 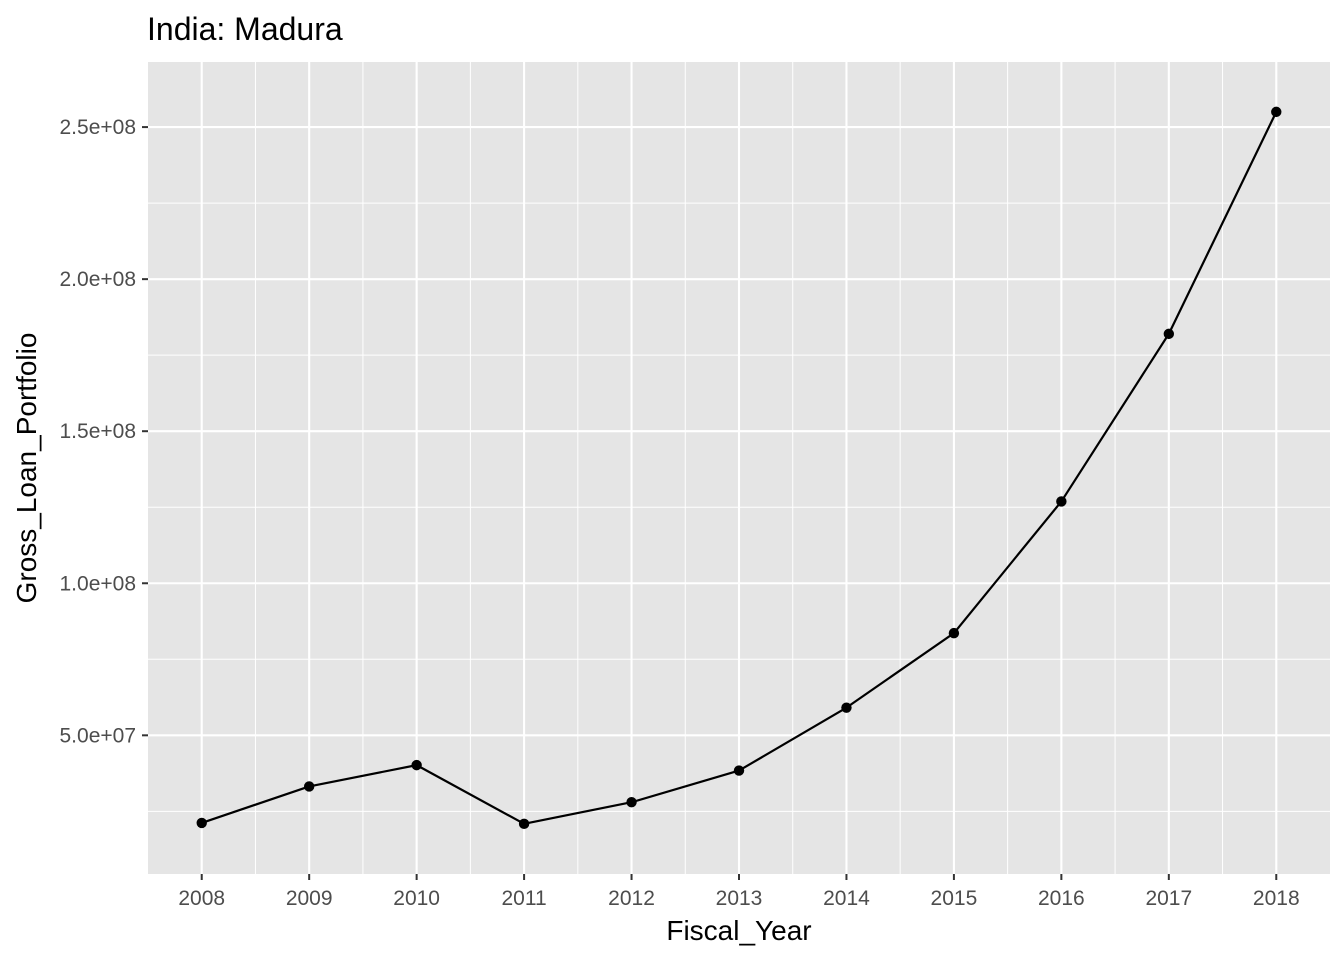 I want to click on y-tick-label: 5.0e+07, so click(x=98, y=735).